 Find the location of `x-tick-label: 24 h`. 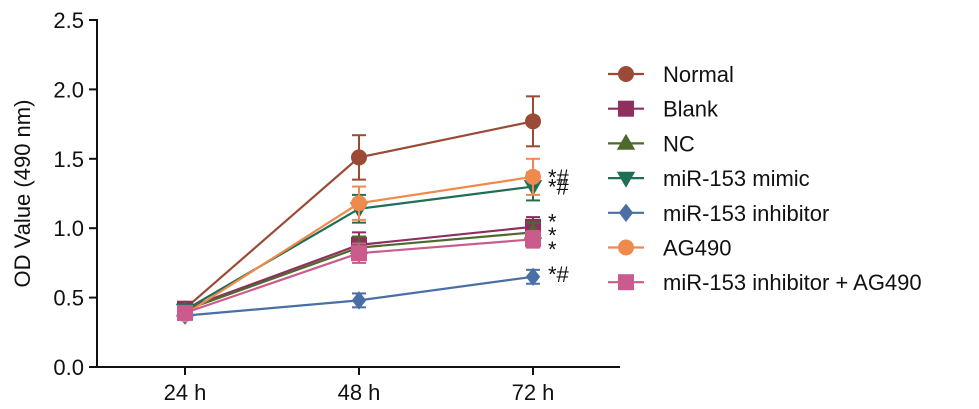

x-tick-label: 24 h is located at coordinates (185, 392).